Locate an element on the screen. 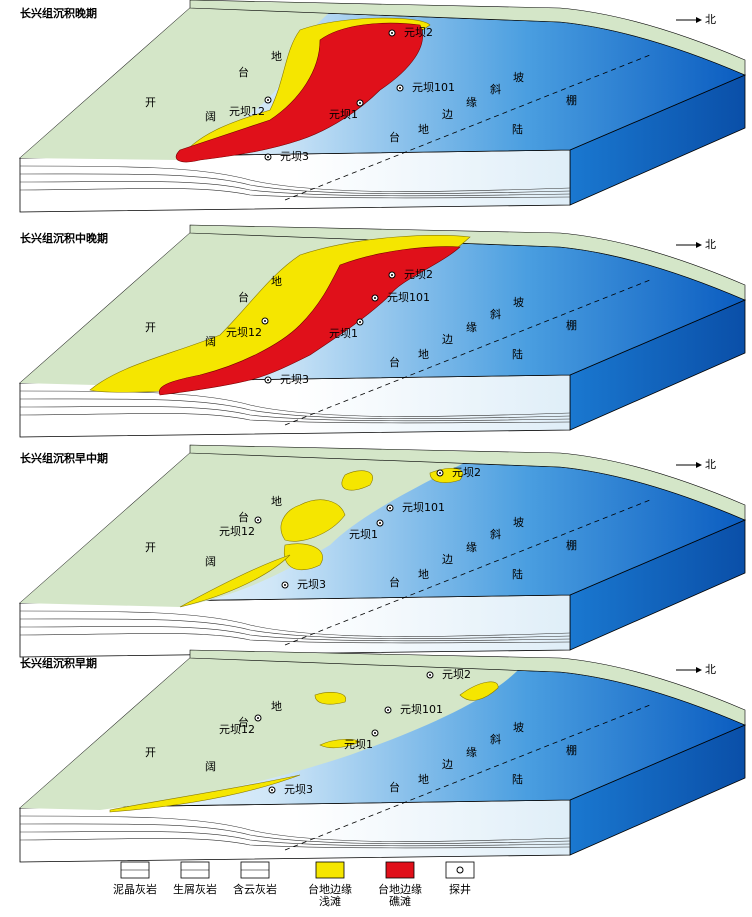 Image resolution: width=752 pixels, height=917 pixels. panel-title: 长兴组沉积早中期 is located at coordinates (64, 458).